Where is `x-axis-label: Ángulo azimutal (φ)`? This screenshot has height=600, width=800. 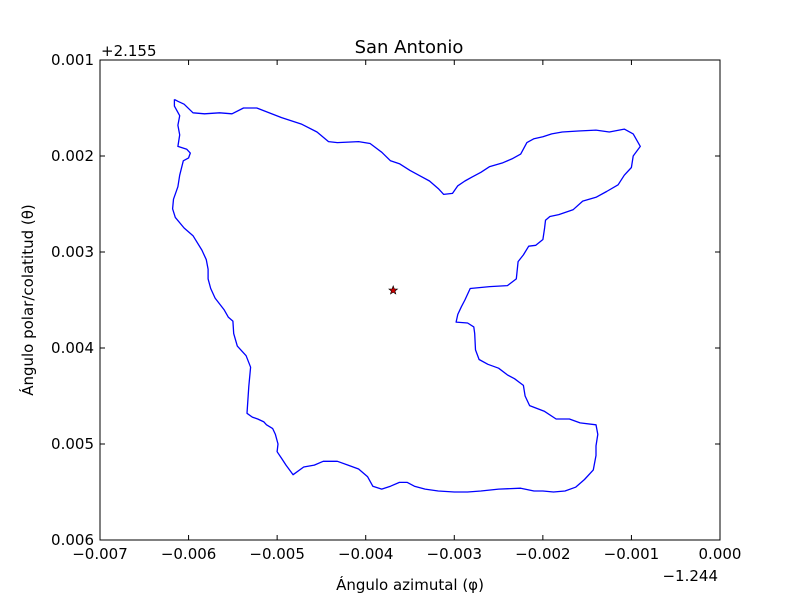
x-axis-label: Ángulo azimutal (φ) is located at coordinates (410, 584).